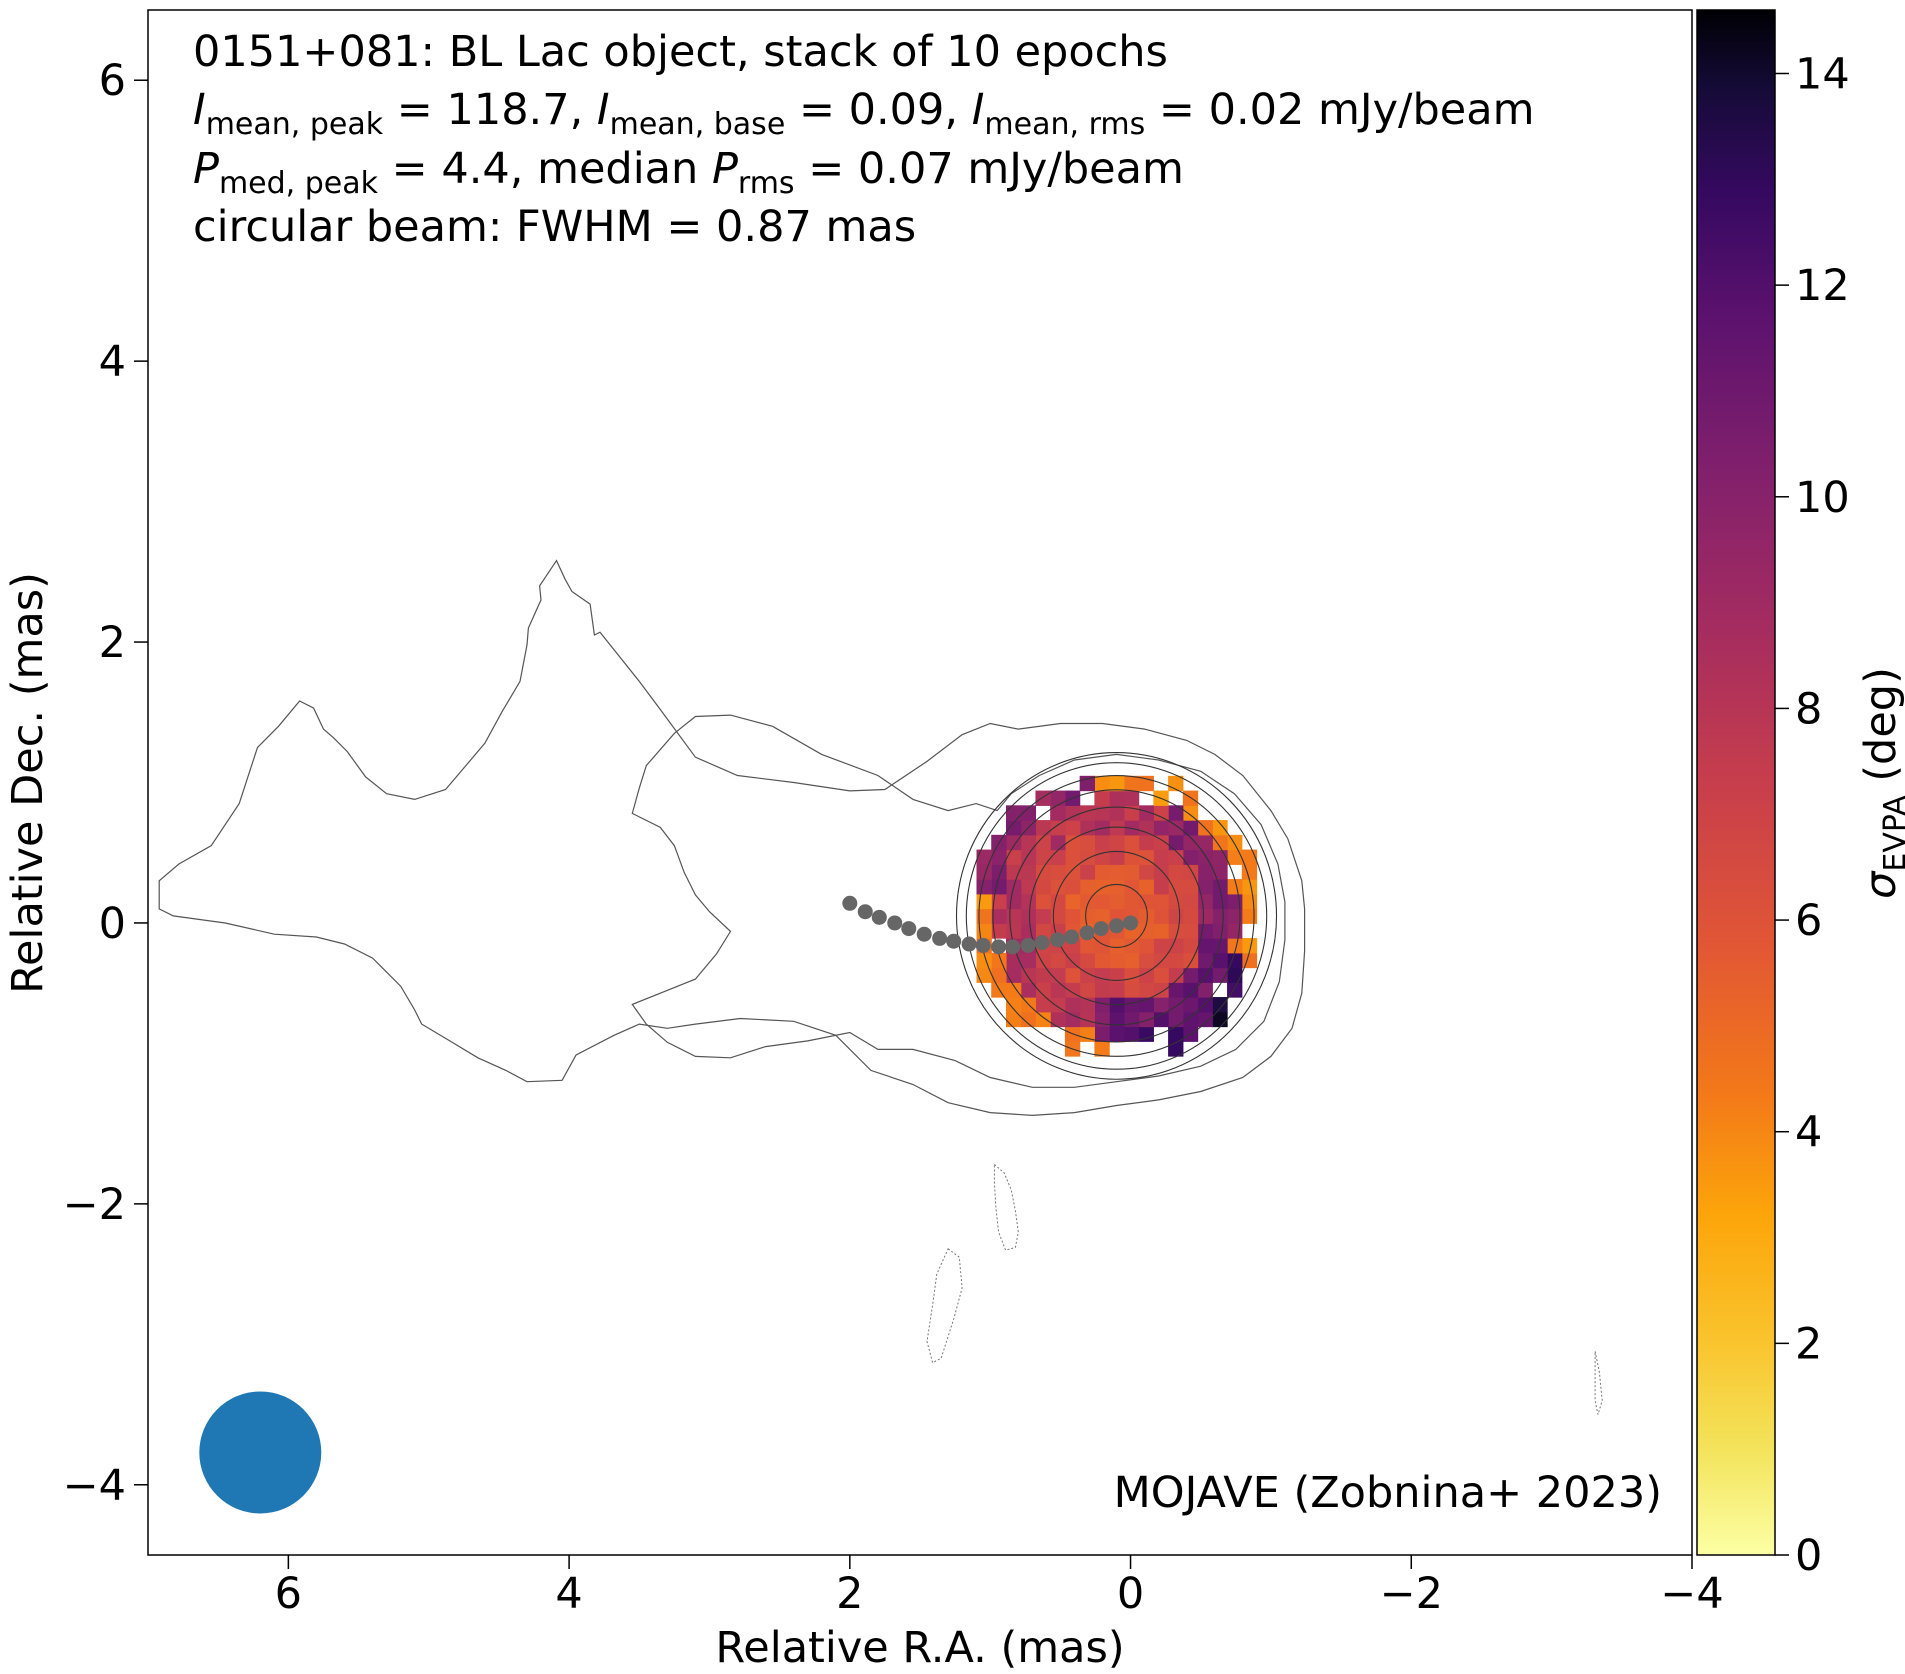 The height and width of the screenshot is (1674, 1905). I want to click on y-tick-label: −4, so click(94, 1486).